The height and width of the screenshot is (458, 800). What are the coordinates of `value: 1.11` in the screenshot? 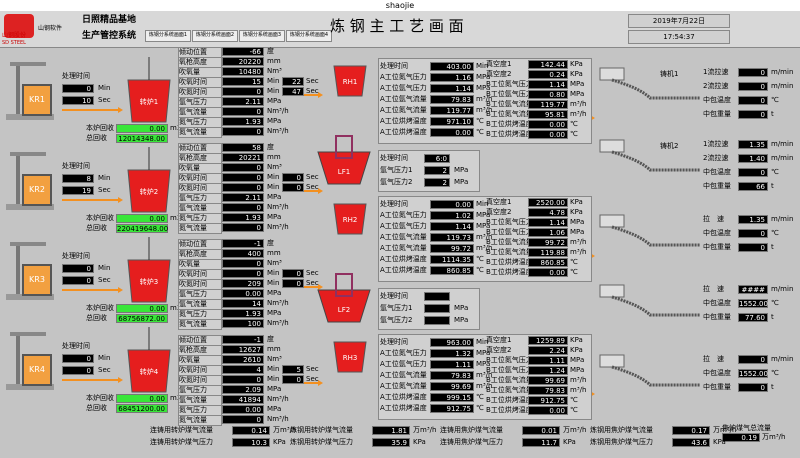 It's located at (452, 364).